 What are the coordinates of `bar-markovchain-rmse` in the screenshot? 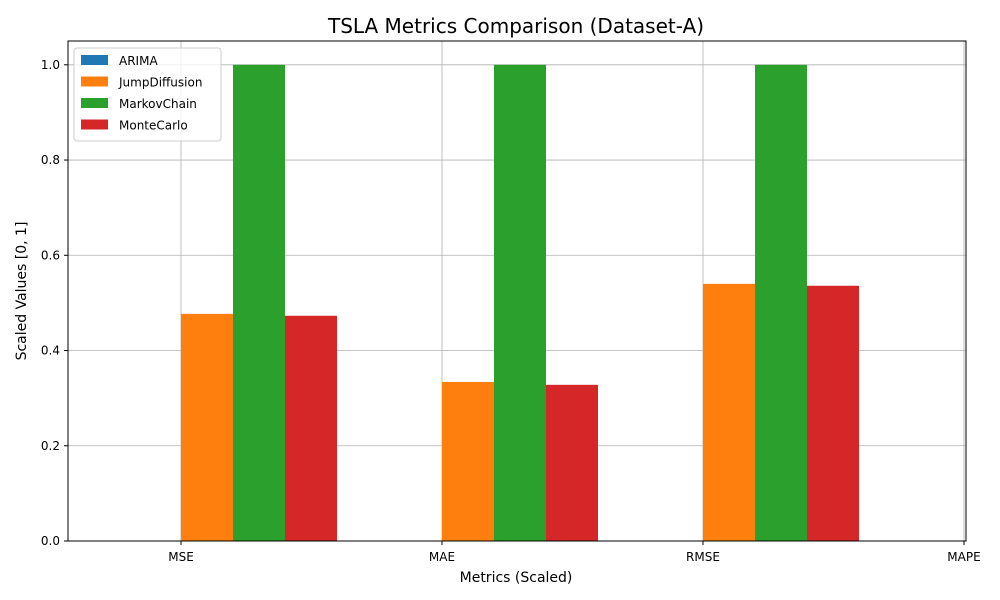 It's located at (781, 303).